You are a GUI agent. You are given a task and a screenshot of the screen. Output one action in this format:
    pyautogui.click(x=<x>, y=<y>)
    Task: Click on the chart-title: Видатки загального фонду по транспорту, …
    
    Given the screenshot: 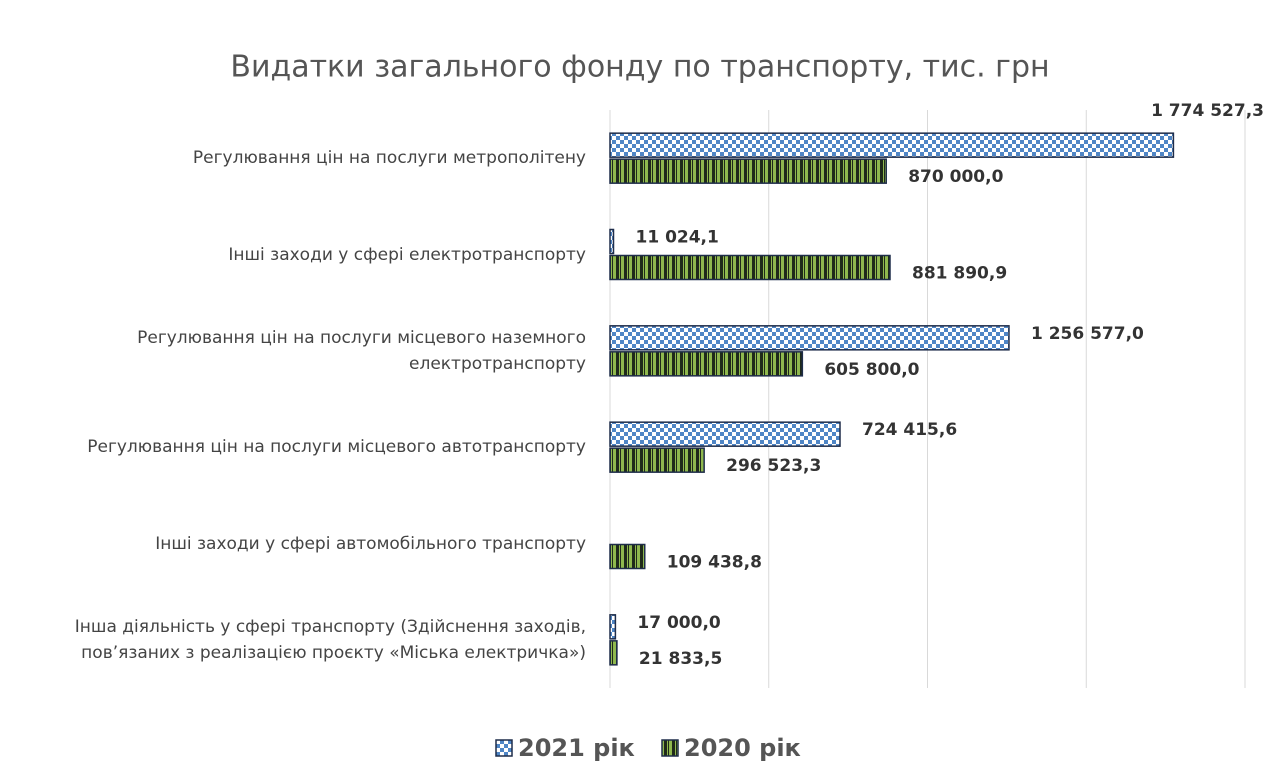 What is the action you would take?
    pyautogui.click(x=639, y=67)
    